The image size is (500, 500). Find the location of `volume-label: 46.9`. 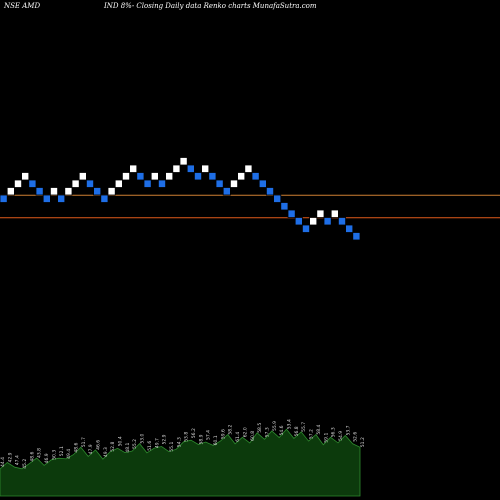

volume-label: 46.9 is located at coordinates (47, 458).